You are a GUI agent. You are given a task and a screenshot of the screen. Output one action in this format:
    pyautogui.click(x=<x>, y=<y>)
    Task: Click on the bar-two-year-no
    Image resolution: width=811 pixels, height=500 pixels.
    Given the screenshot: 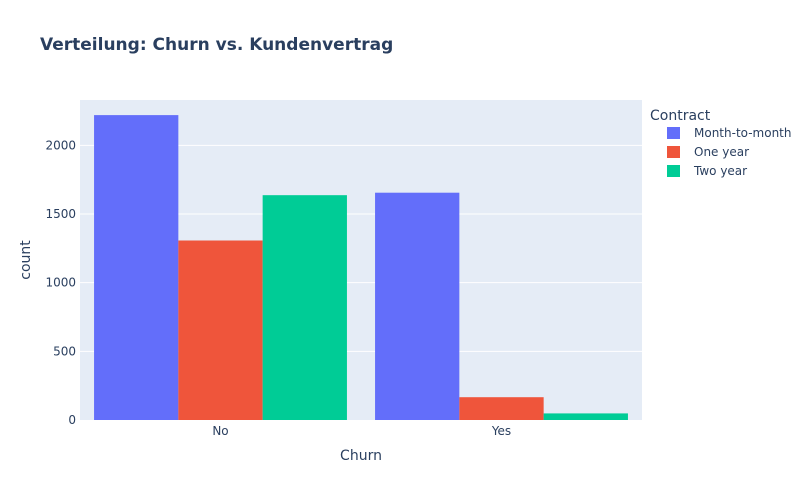 What is the action you would take?
    pyautogui.click(x=304, y=307)
    